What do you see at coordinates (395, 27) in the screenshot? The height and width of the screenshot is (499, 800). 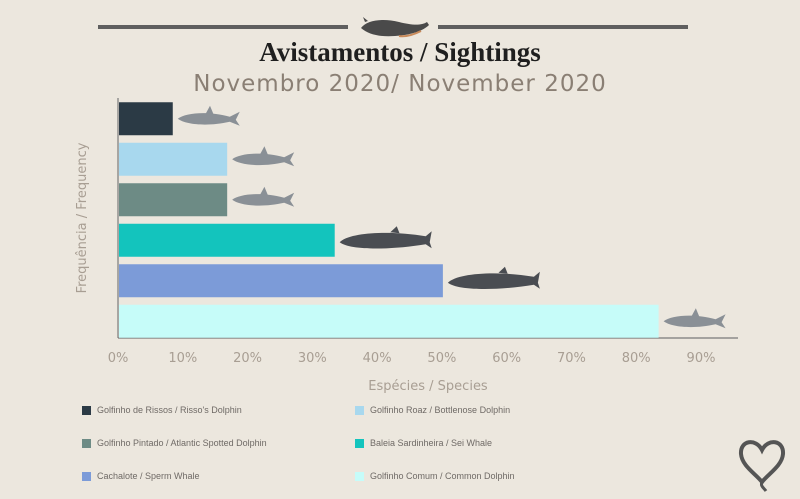 I see `whale-logo-icon` at bounding box center [395, 27].